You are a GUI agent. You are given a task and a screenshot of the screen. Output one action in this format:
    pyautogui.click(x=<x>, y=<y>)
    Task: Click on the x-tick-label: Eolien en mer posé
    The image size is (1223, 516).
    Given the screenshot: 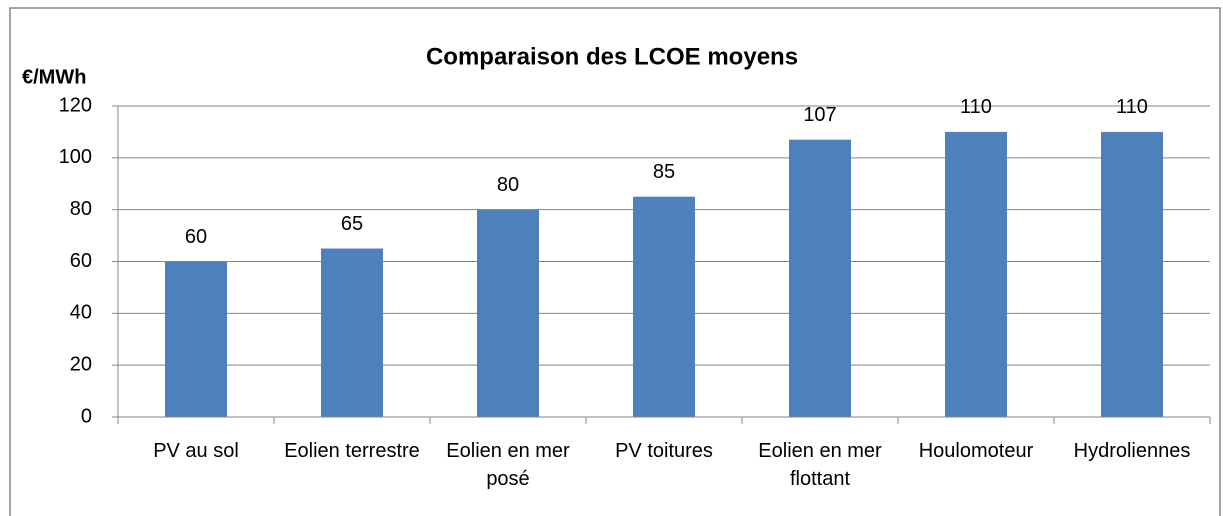 What is the action you would take?
    pyautogui.click(x=508, y=465)
    